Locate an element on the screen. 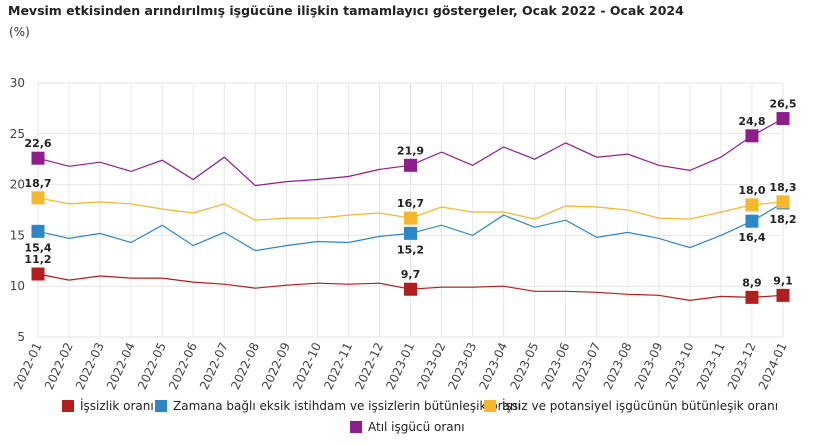  data-label: 11,2 is located at coordinates (37, 259).